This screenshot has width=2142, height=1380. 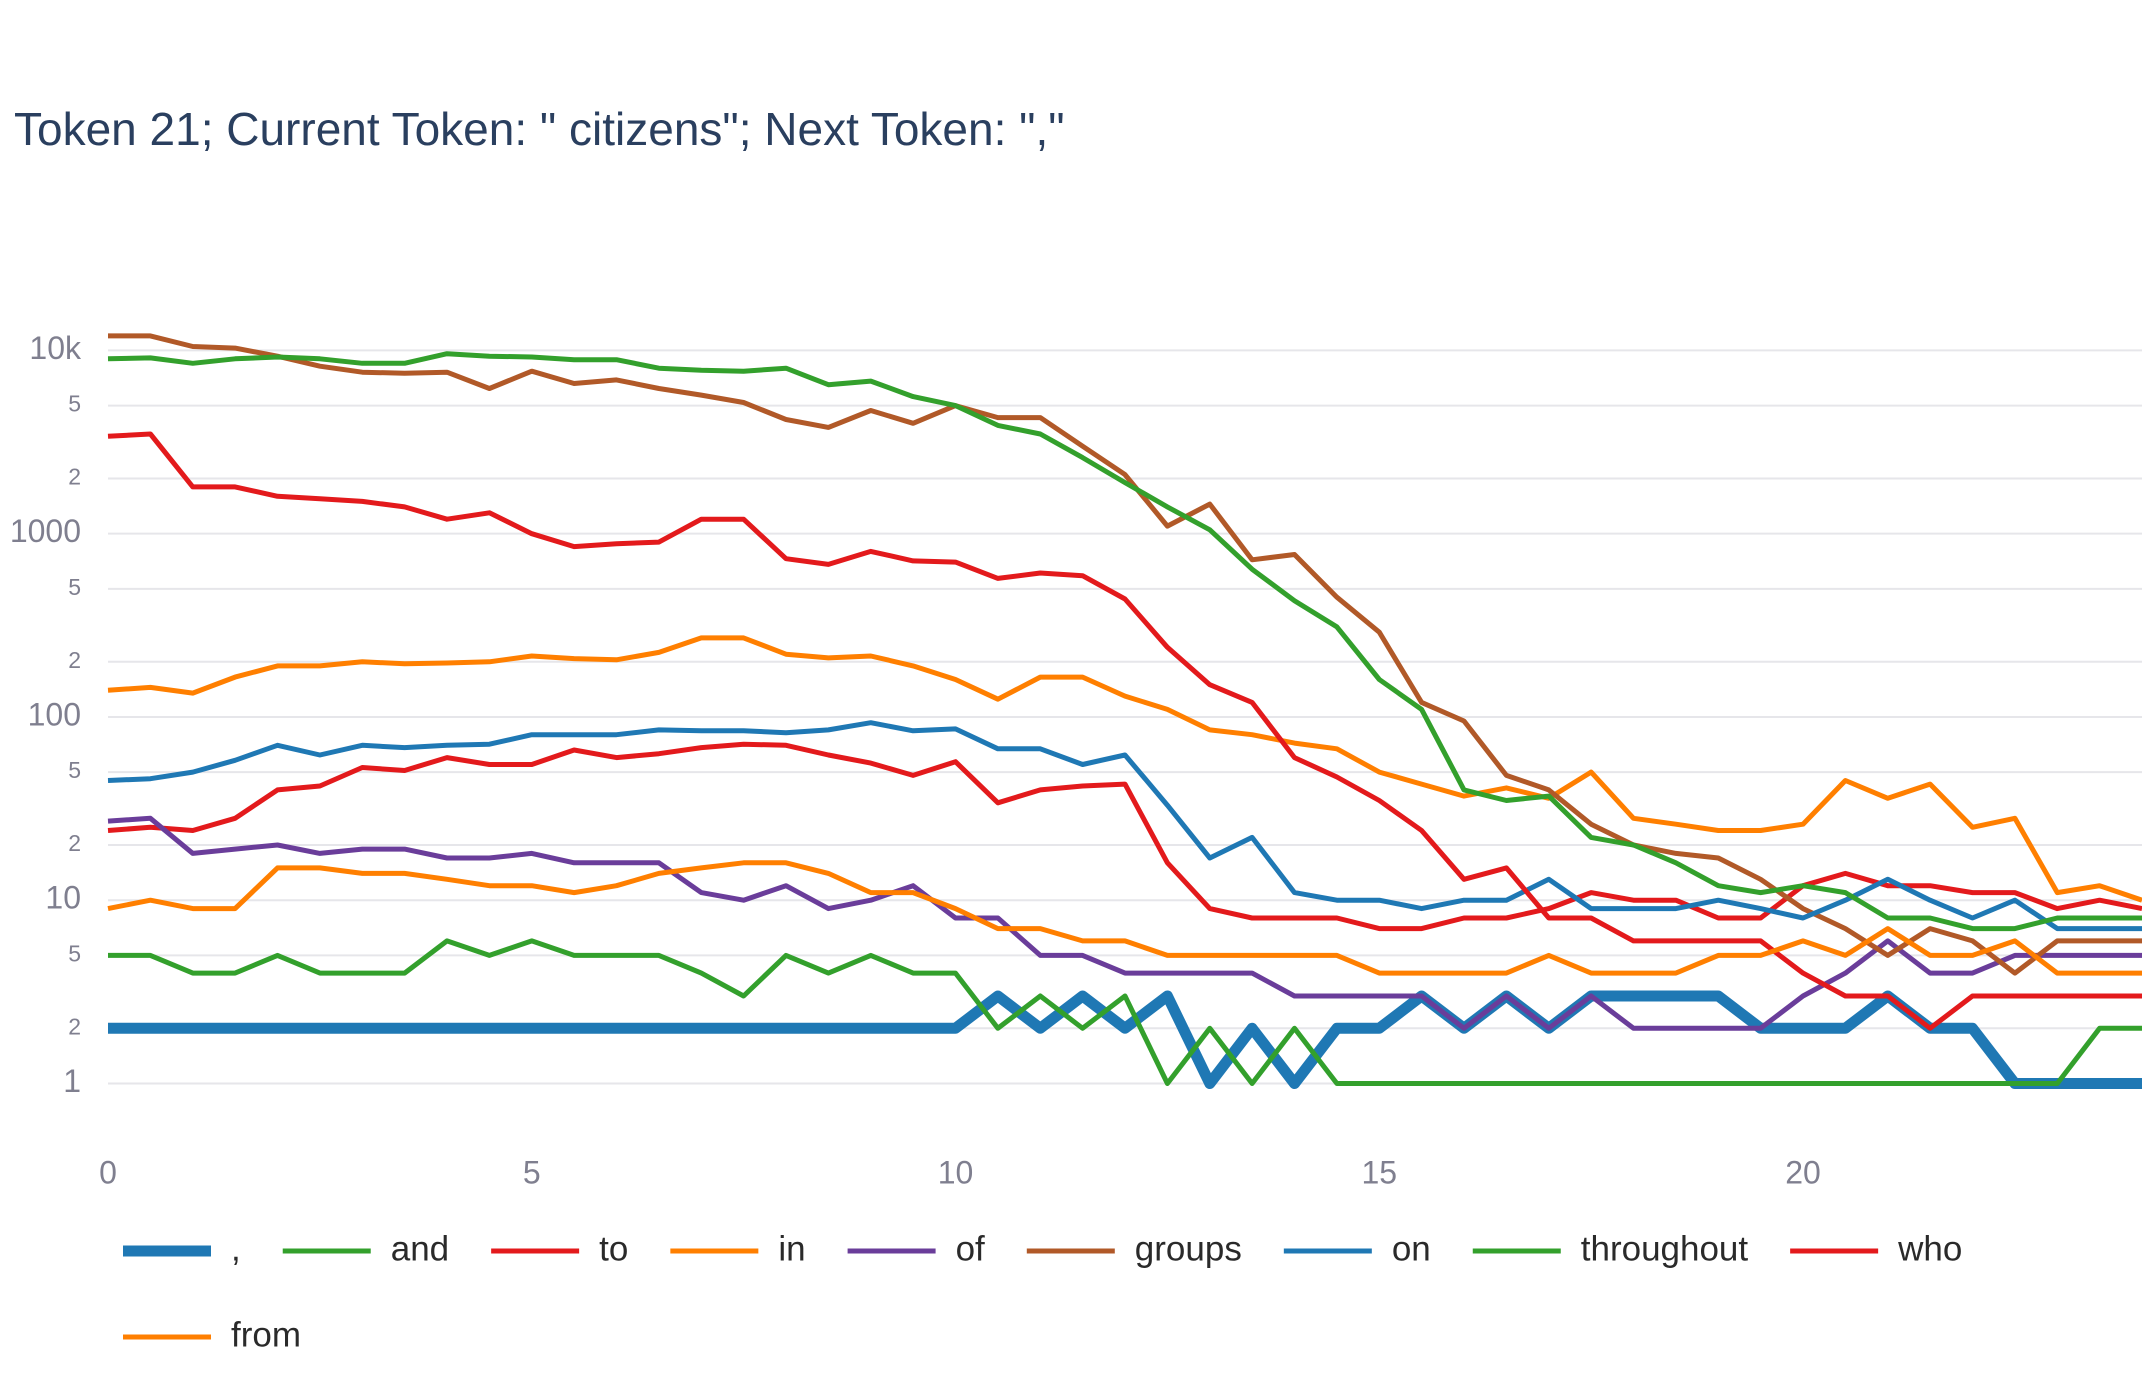 What do you see at coordinates (970, 1248) in the screenshot?
I see `legend-label: of` at bounding box center [970, 1248].